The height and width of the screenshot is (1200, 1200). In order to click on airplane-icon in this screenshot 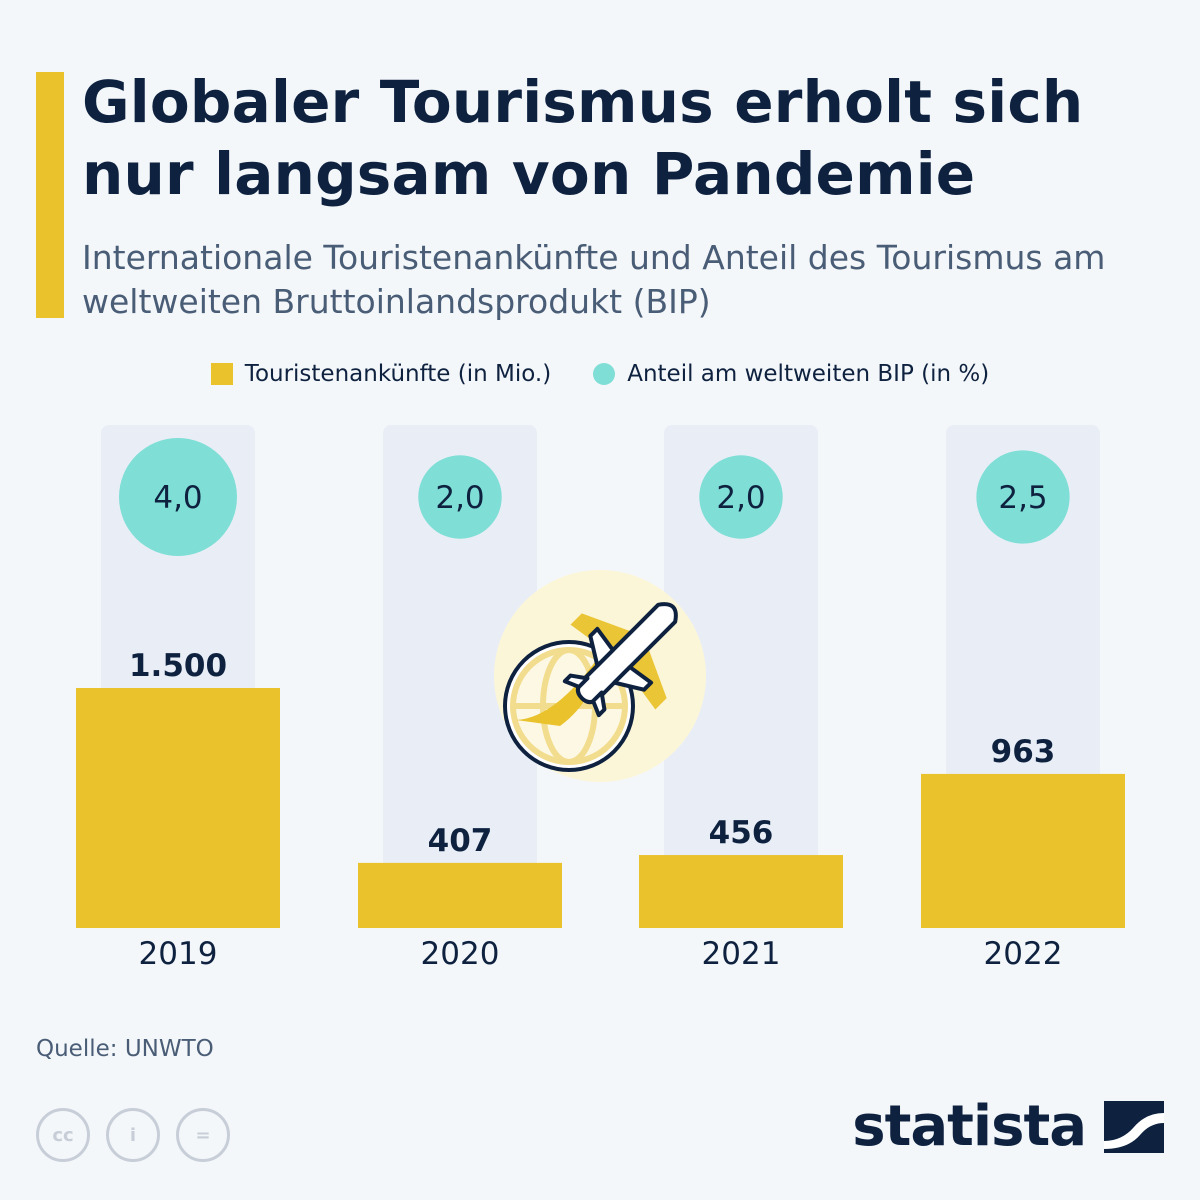, I will do `click(620, 660)`.